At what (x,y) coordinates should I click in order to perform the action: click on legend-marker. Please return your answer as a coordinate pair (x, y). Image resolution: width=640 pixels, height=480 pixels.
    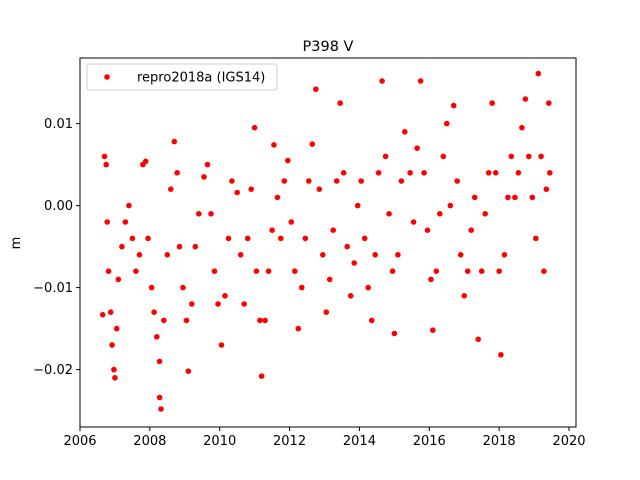
    Looking at the image, I should click on (107, 77).